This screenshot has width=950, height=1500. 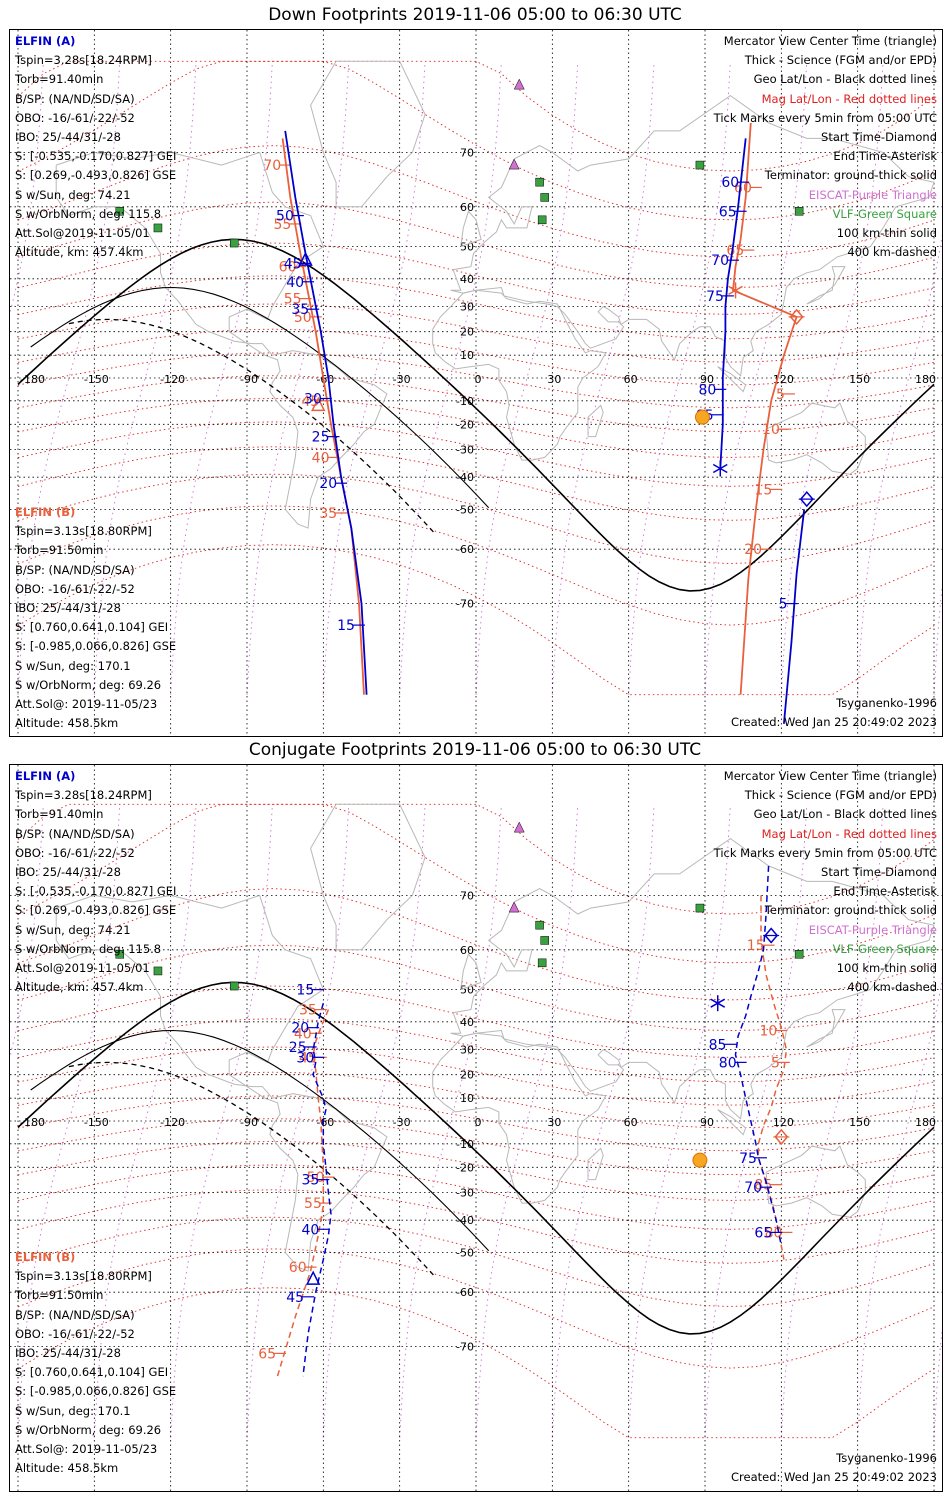 I want to click on legend-item: Mercator View Center Time (triangle), so click(x=830, y=41).